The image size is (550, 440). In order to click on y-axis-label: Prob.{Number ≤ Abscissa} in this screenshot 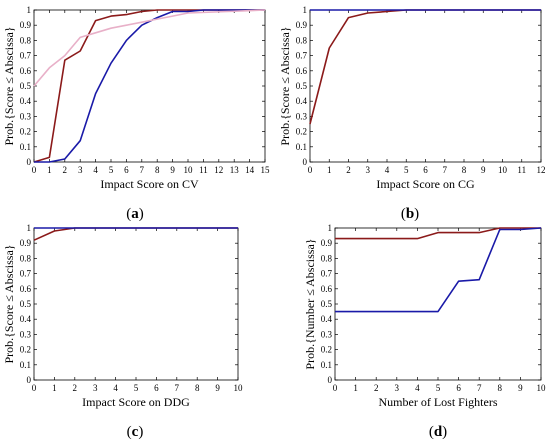, I will do `click(310, 303)`.